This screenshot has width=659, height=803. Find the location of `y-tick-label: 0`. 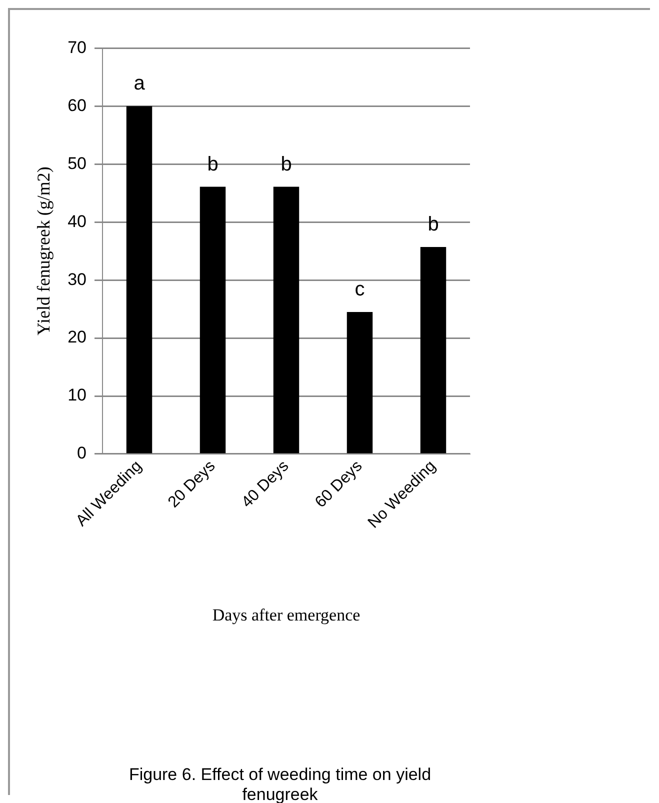

y-tick-label: 0 is located at coordinates (82, 453).